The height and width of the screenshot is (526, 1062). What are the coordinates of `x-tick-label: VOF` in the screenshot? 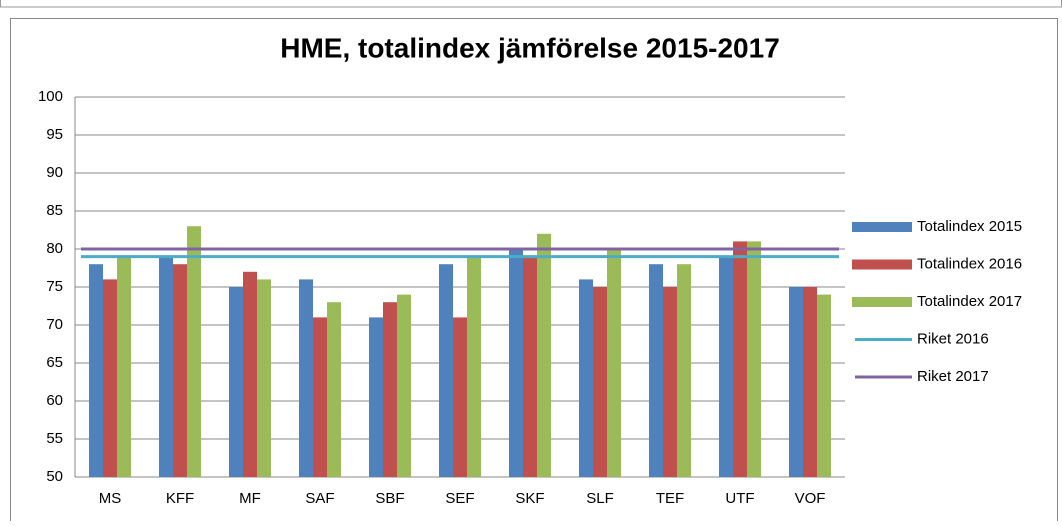 It's located at (810, 498).